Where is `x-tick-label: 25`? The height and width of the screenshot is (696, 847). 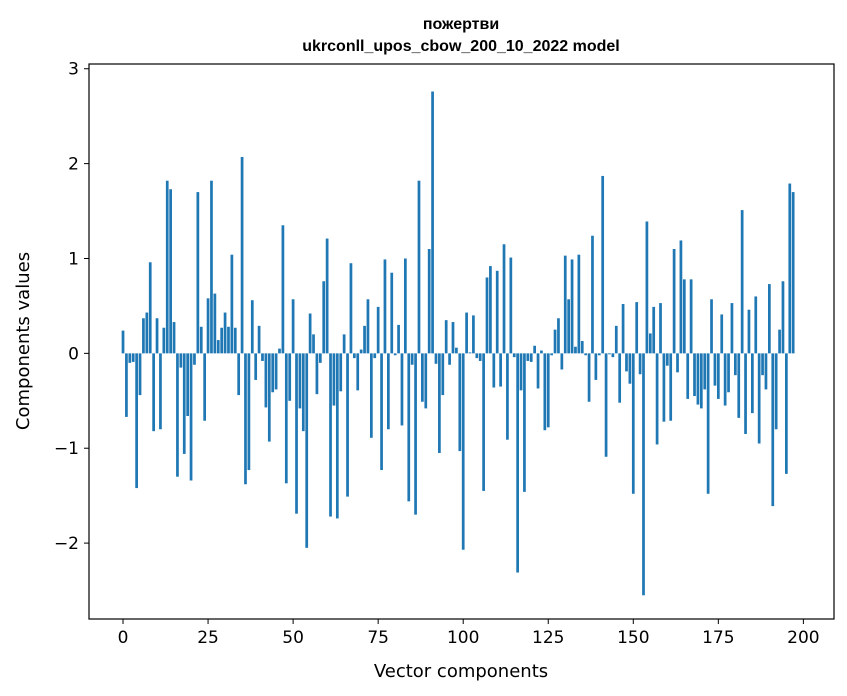 x-tick-label: 25 is located at coordinates (208, 638).